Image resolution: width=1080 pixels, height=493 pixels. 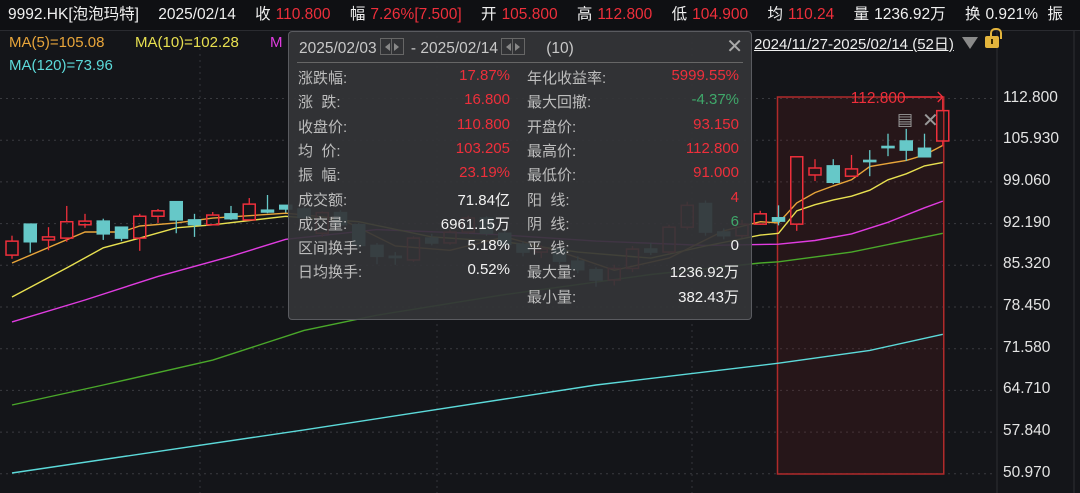 I want to click on y-tick-label: 85.320, so click(x=1027, y=264).